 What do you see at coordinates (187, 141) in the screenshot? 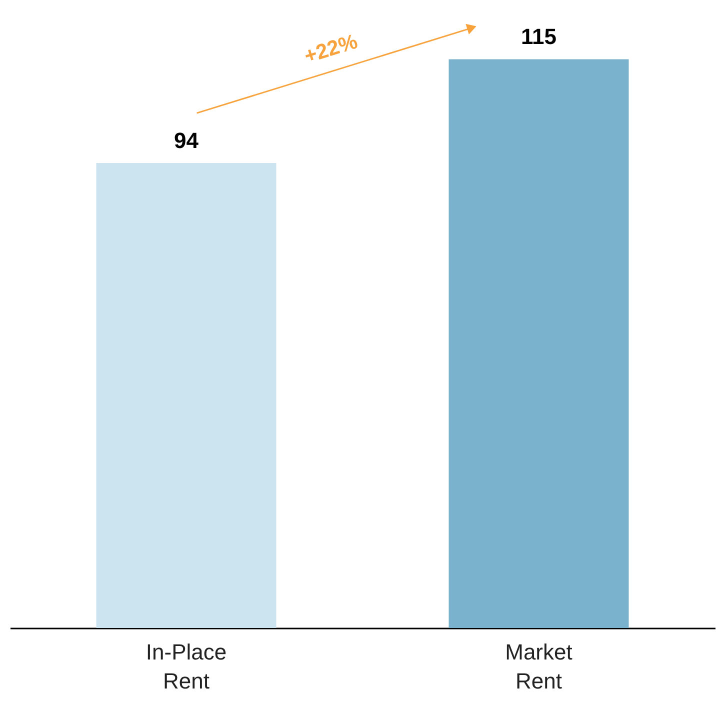
I see `data-label: 94` at bounding box center [187, 141].